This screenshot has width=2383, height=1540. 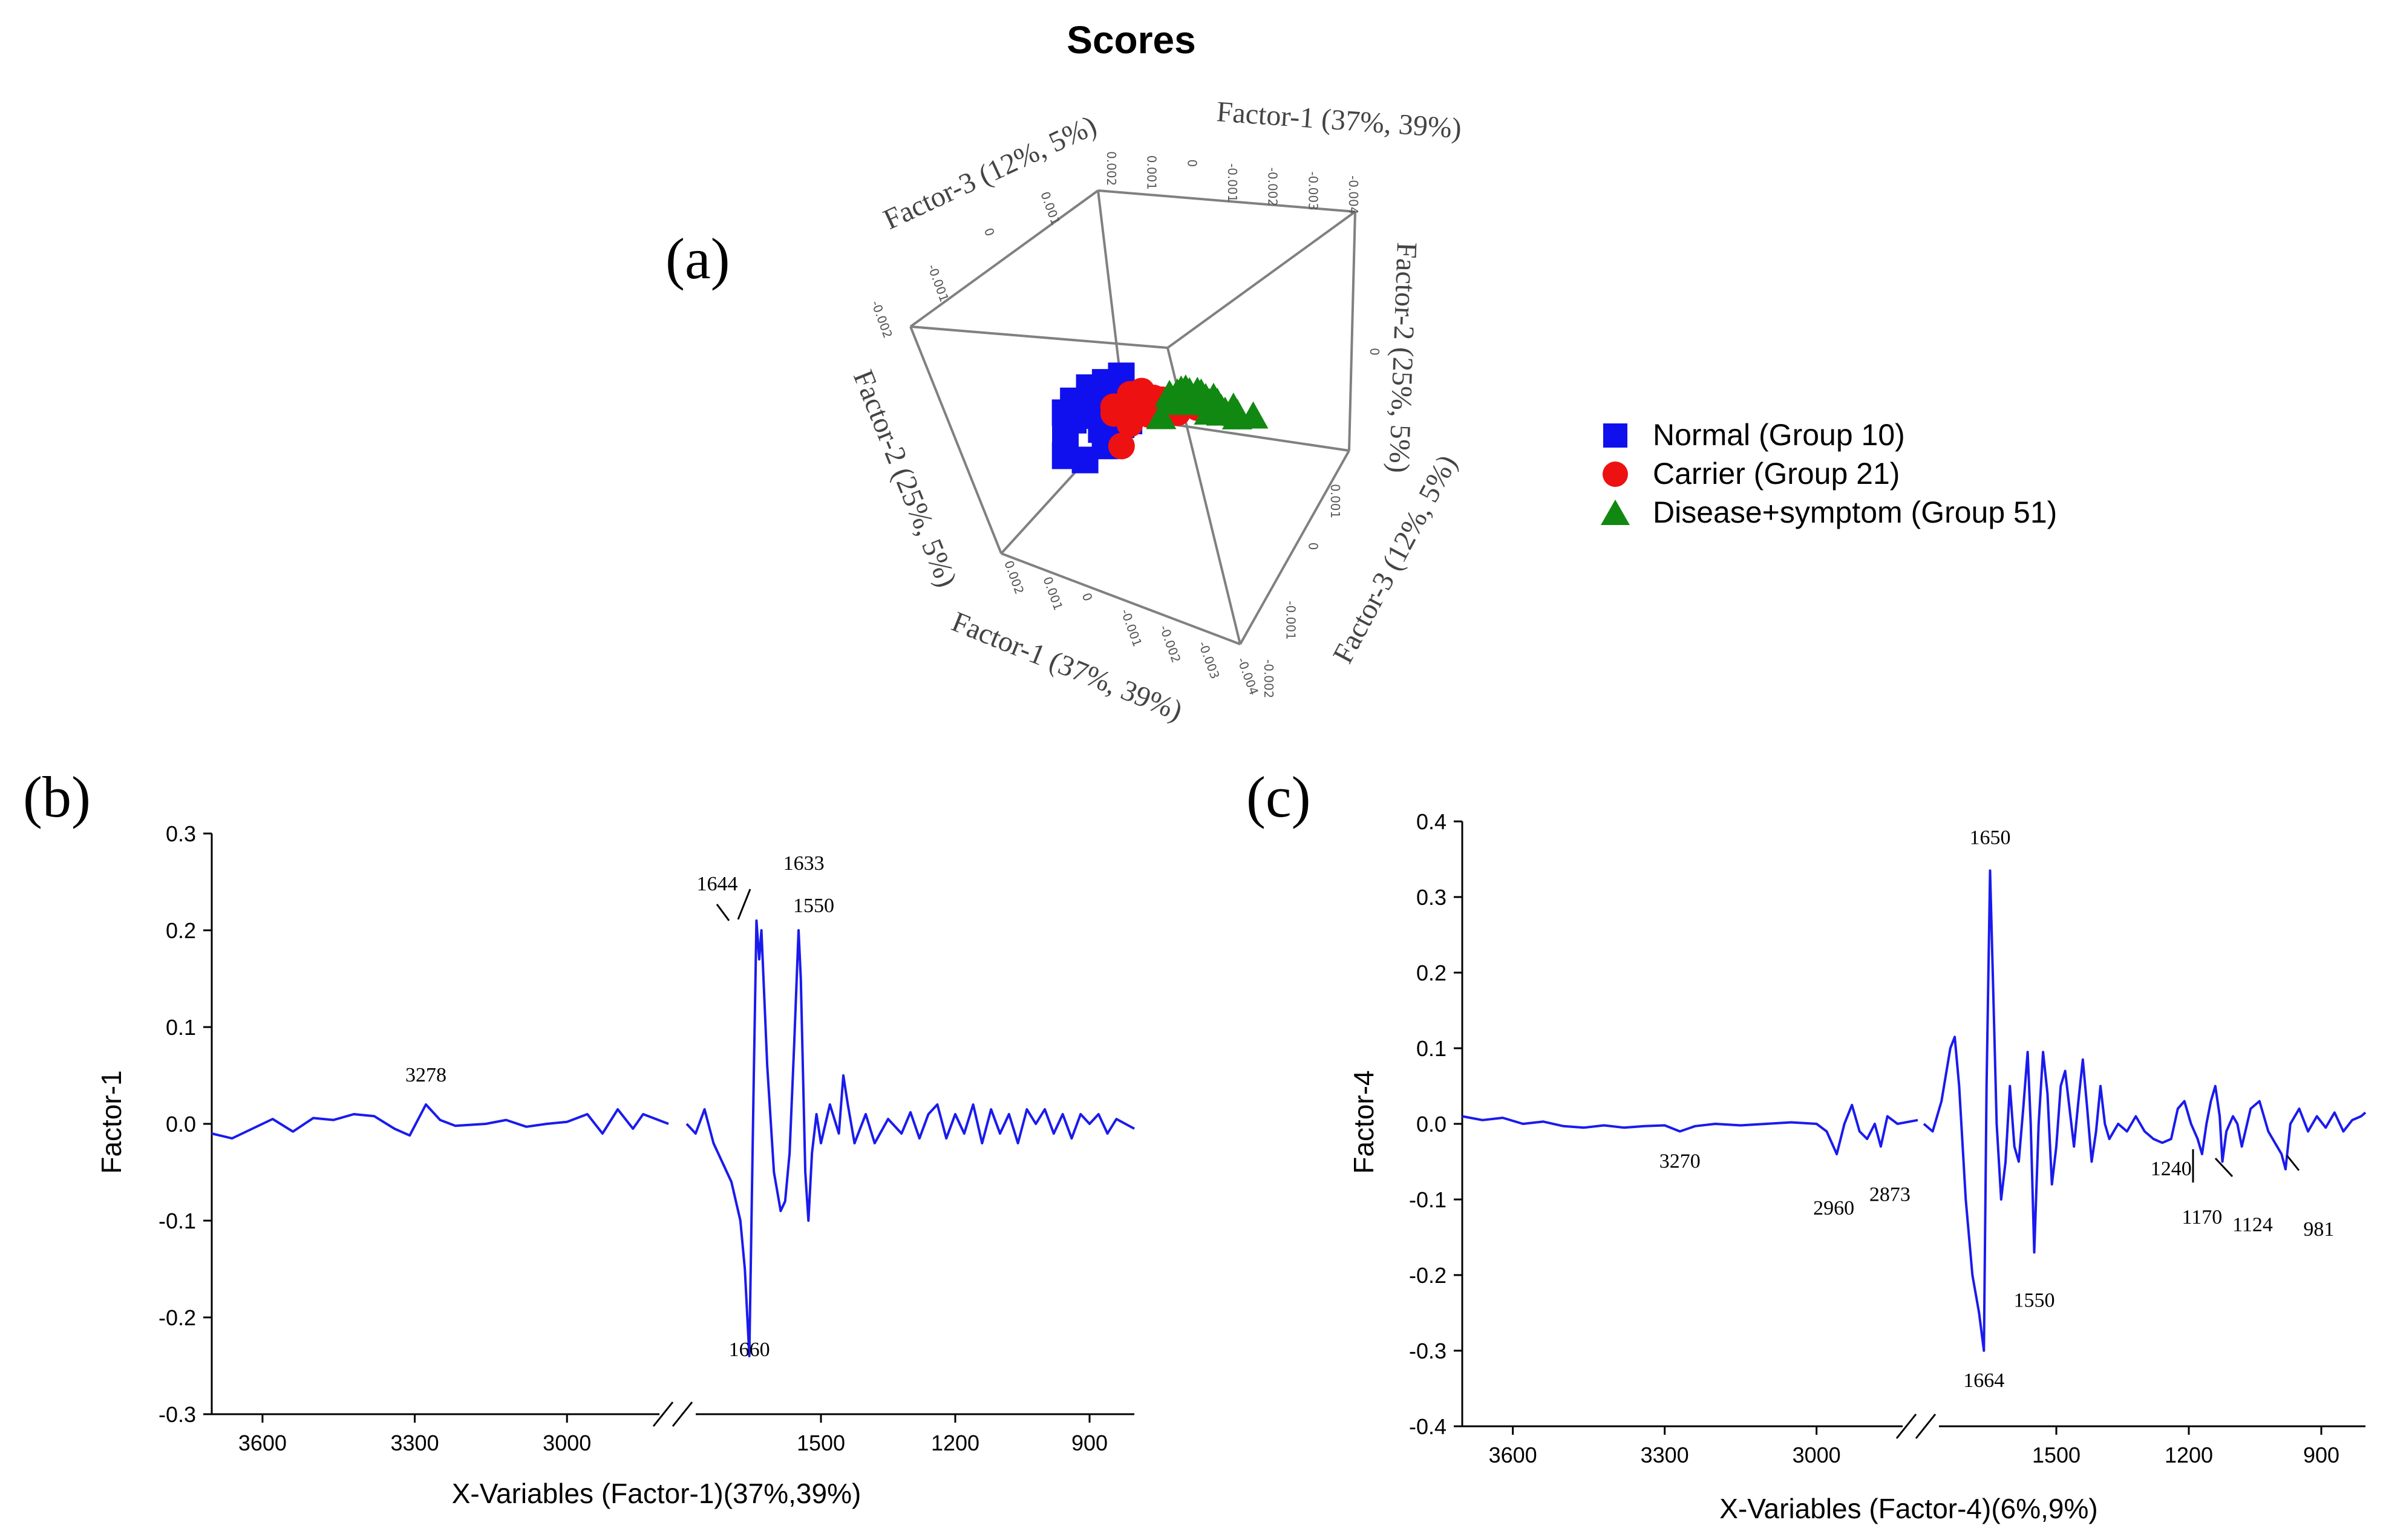 What do you see at coordinates (1990, 838) in the screenshot?
I see `peak-annotation-label: 1650` at bounding box center [1990, 838].